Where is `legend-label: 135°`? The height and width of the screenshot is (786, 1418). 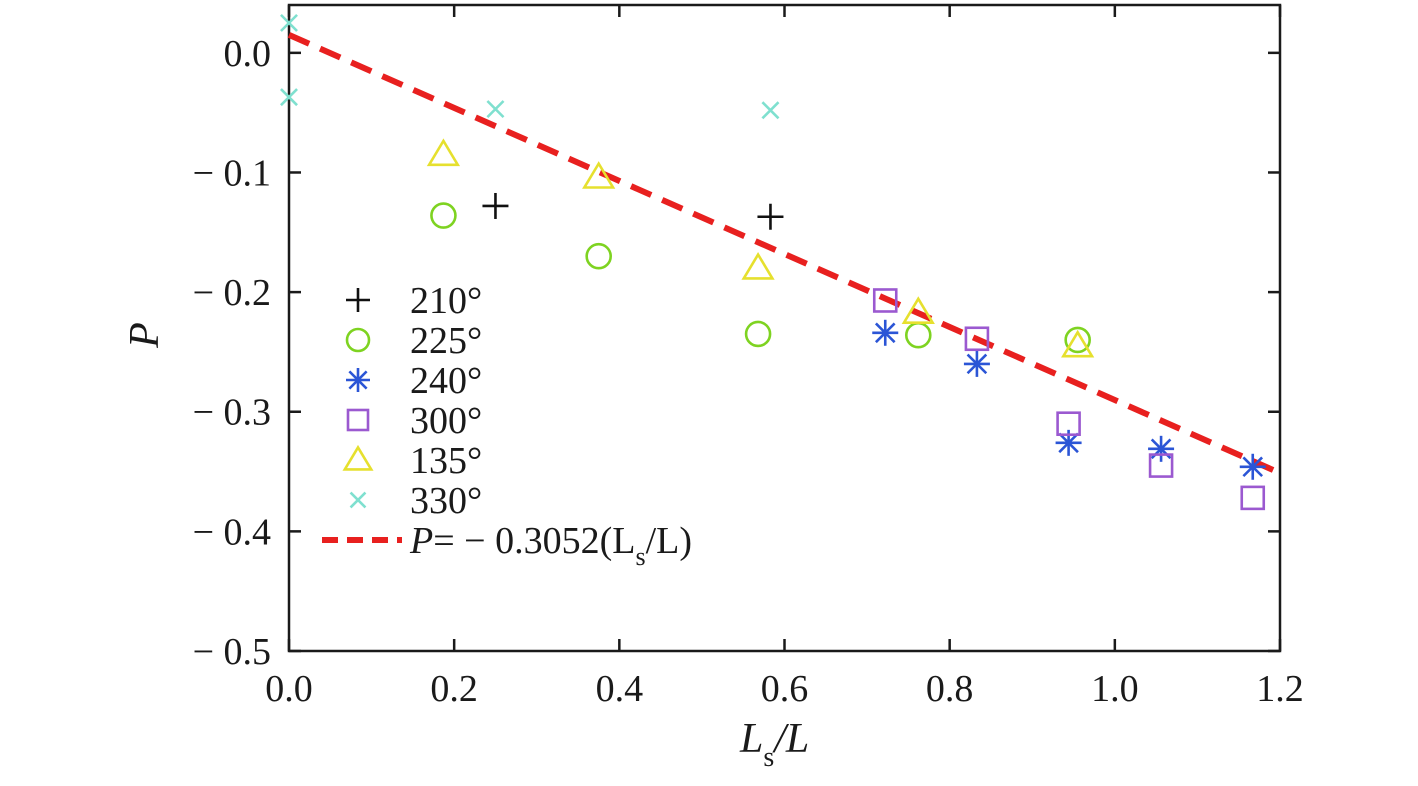 legend-label: 135° is located at coordinates (446, 461).